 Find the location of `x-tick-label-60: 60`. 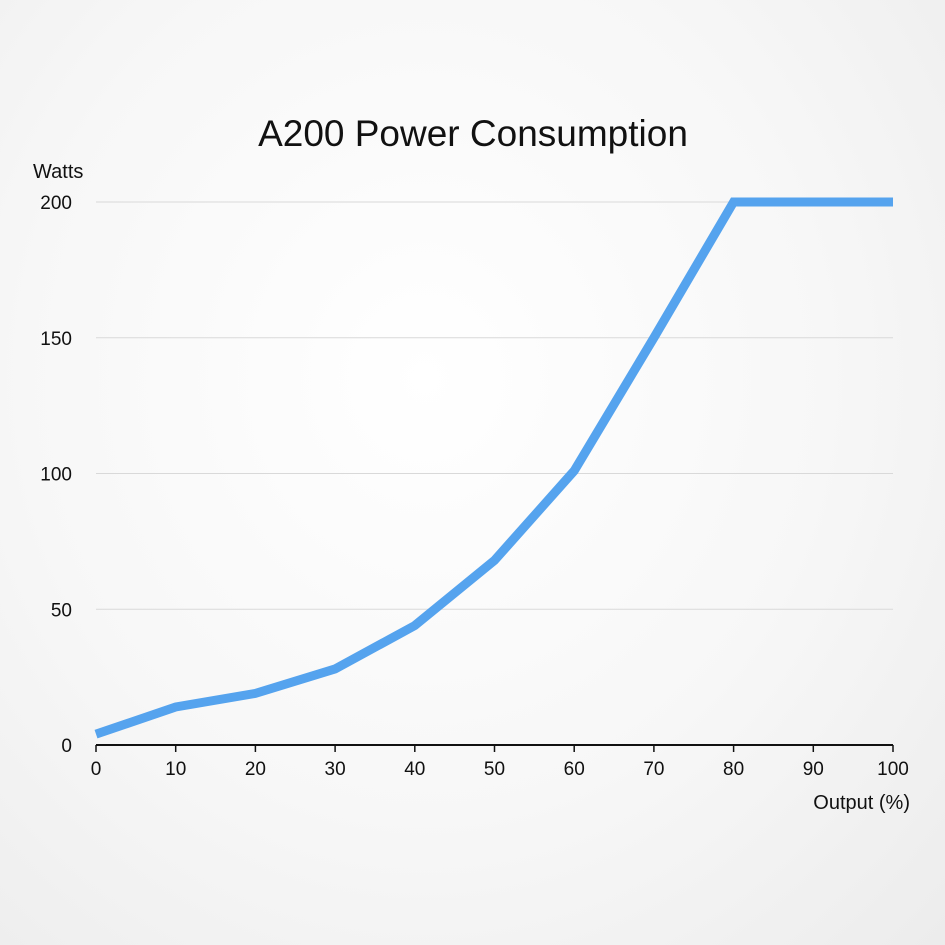

x-tick-label-60: 60 is located at coordinates (574, 769).